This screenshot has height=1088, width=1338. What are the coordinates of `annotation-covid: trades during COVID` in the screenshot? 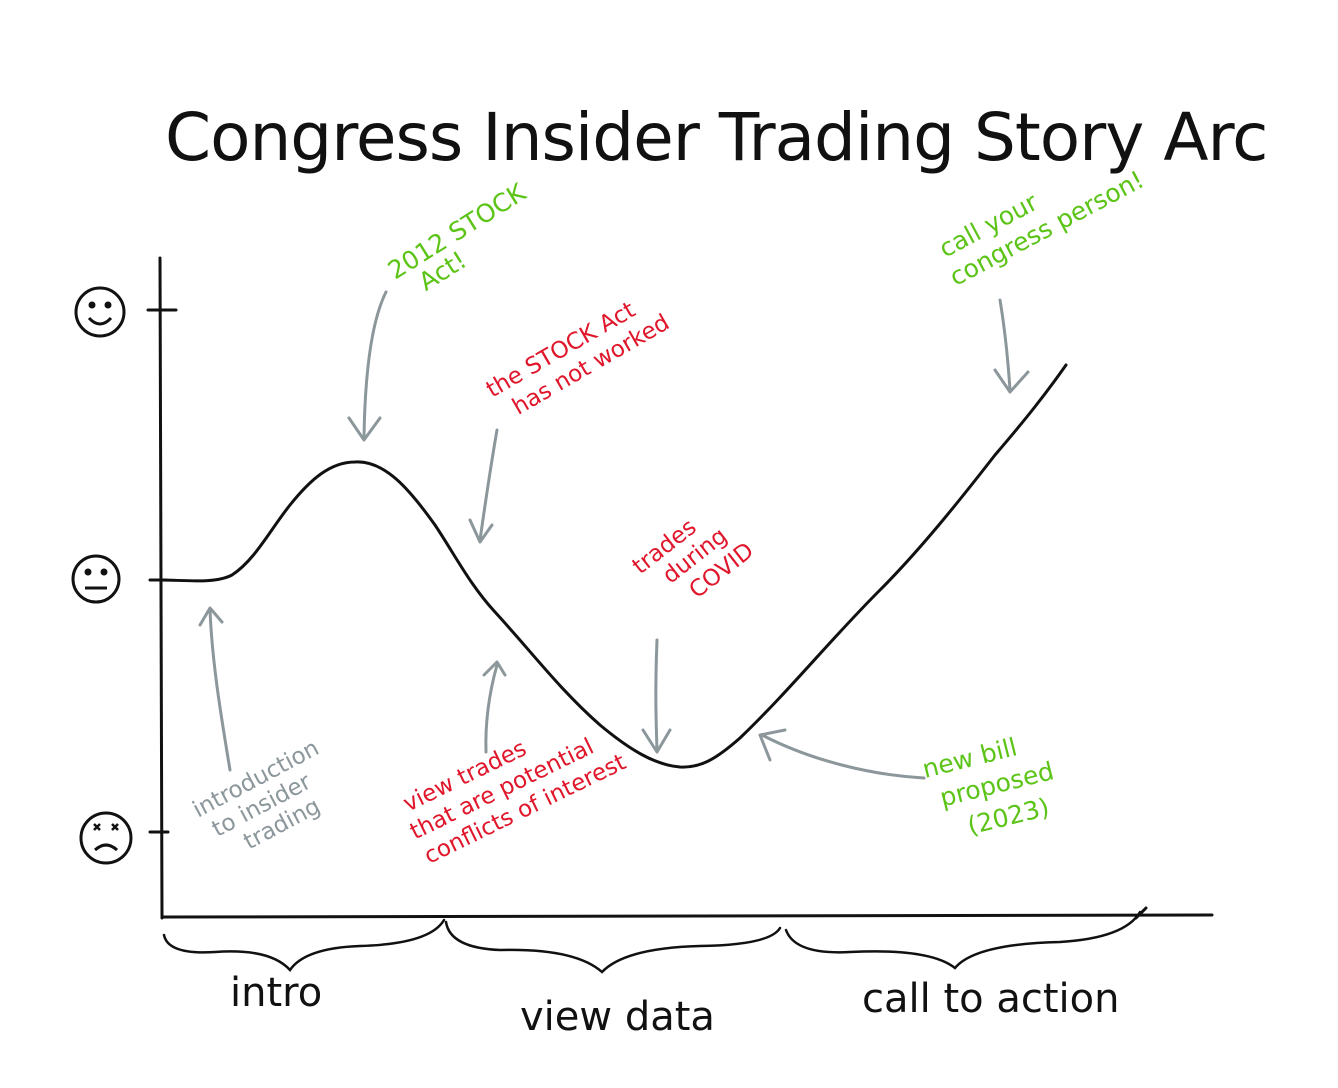 It's located at (693, 559).